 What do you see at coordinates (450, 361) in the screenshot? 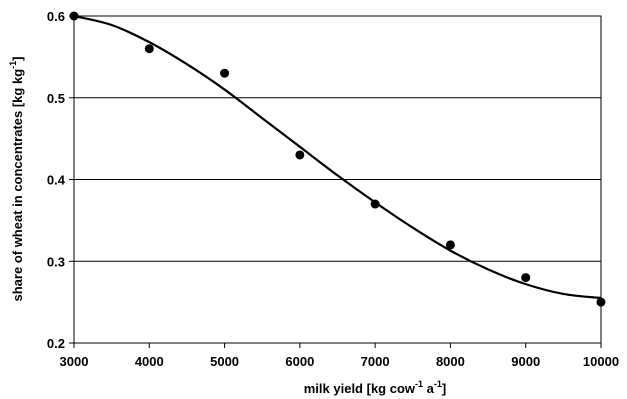
I see `x-tick-label: 8000` at bounding box center [450, 361].